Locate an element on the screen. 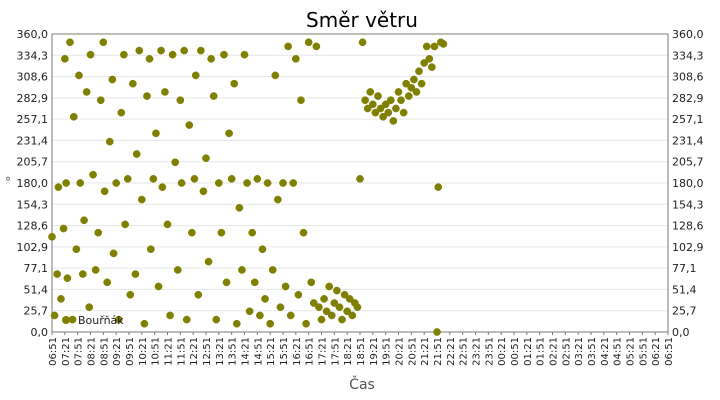  x-tick-label: 21:21 is located at coordinates (425, 351).